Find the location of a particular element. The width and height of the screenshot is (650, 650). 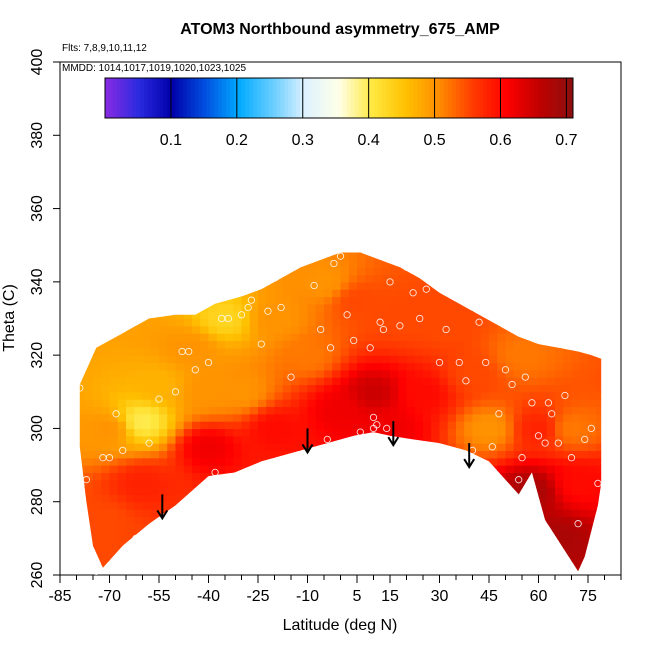

colorbar-swatch is located at coordinates (427, 98).